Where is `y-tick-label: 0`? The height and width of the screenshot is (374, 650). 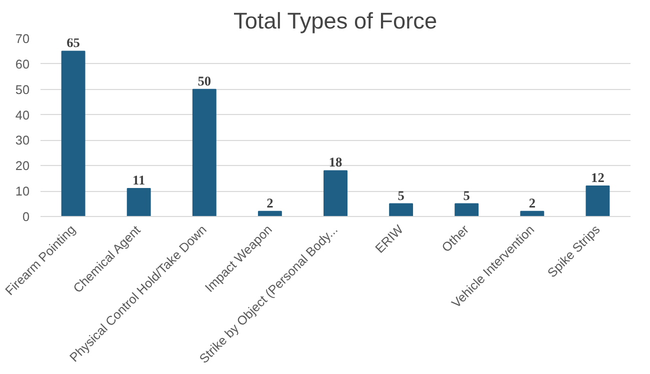
y-tick-label: 0 is located at coordinates (26, 217).